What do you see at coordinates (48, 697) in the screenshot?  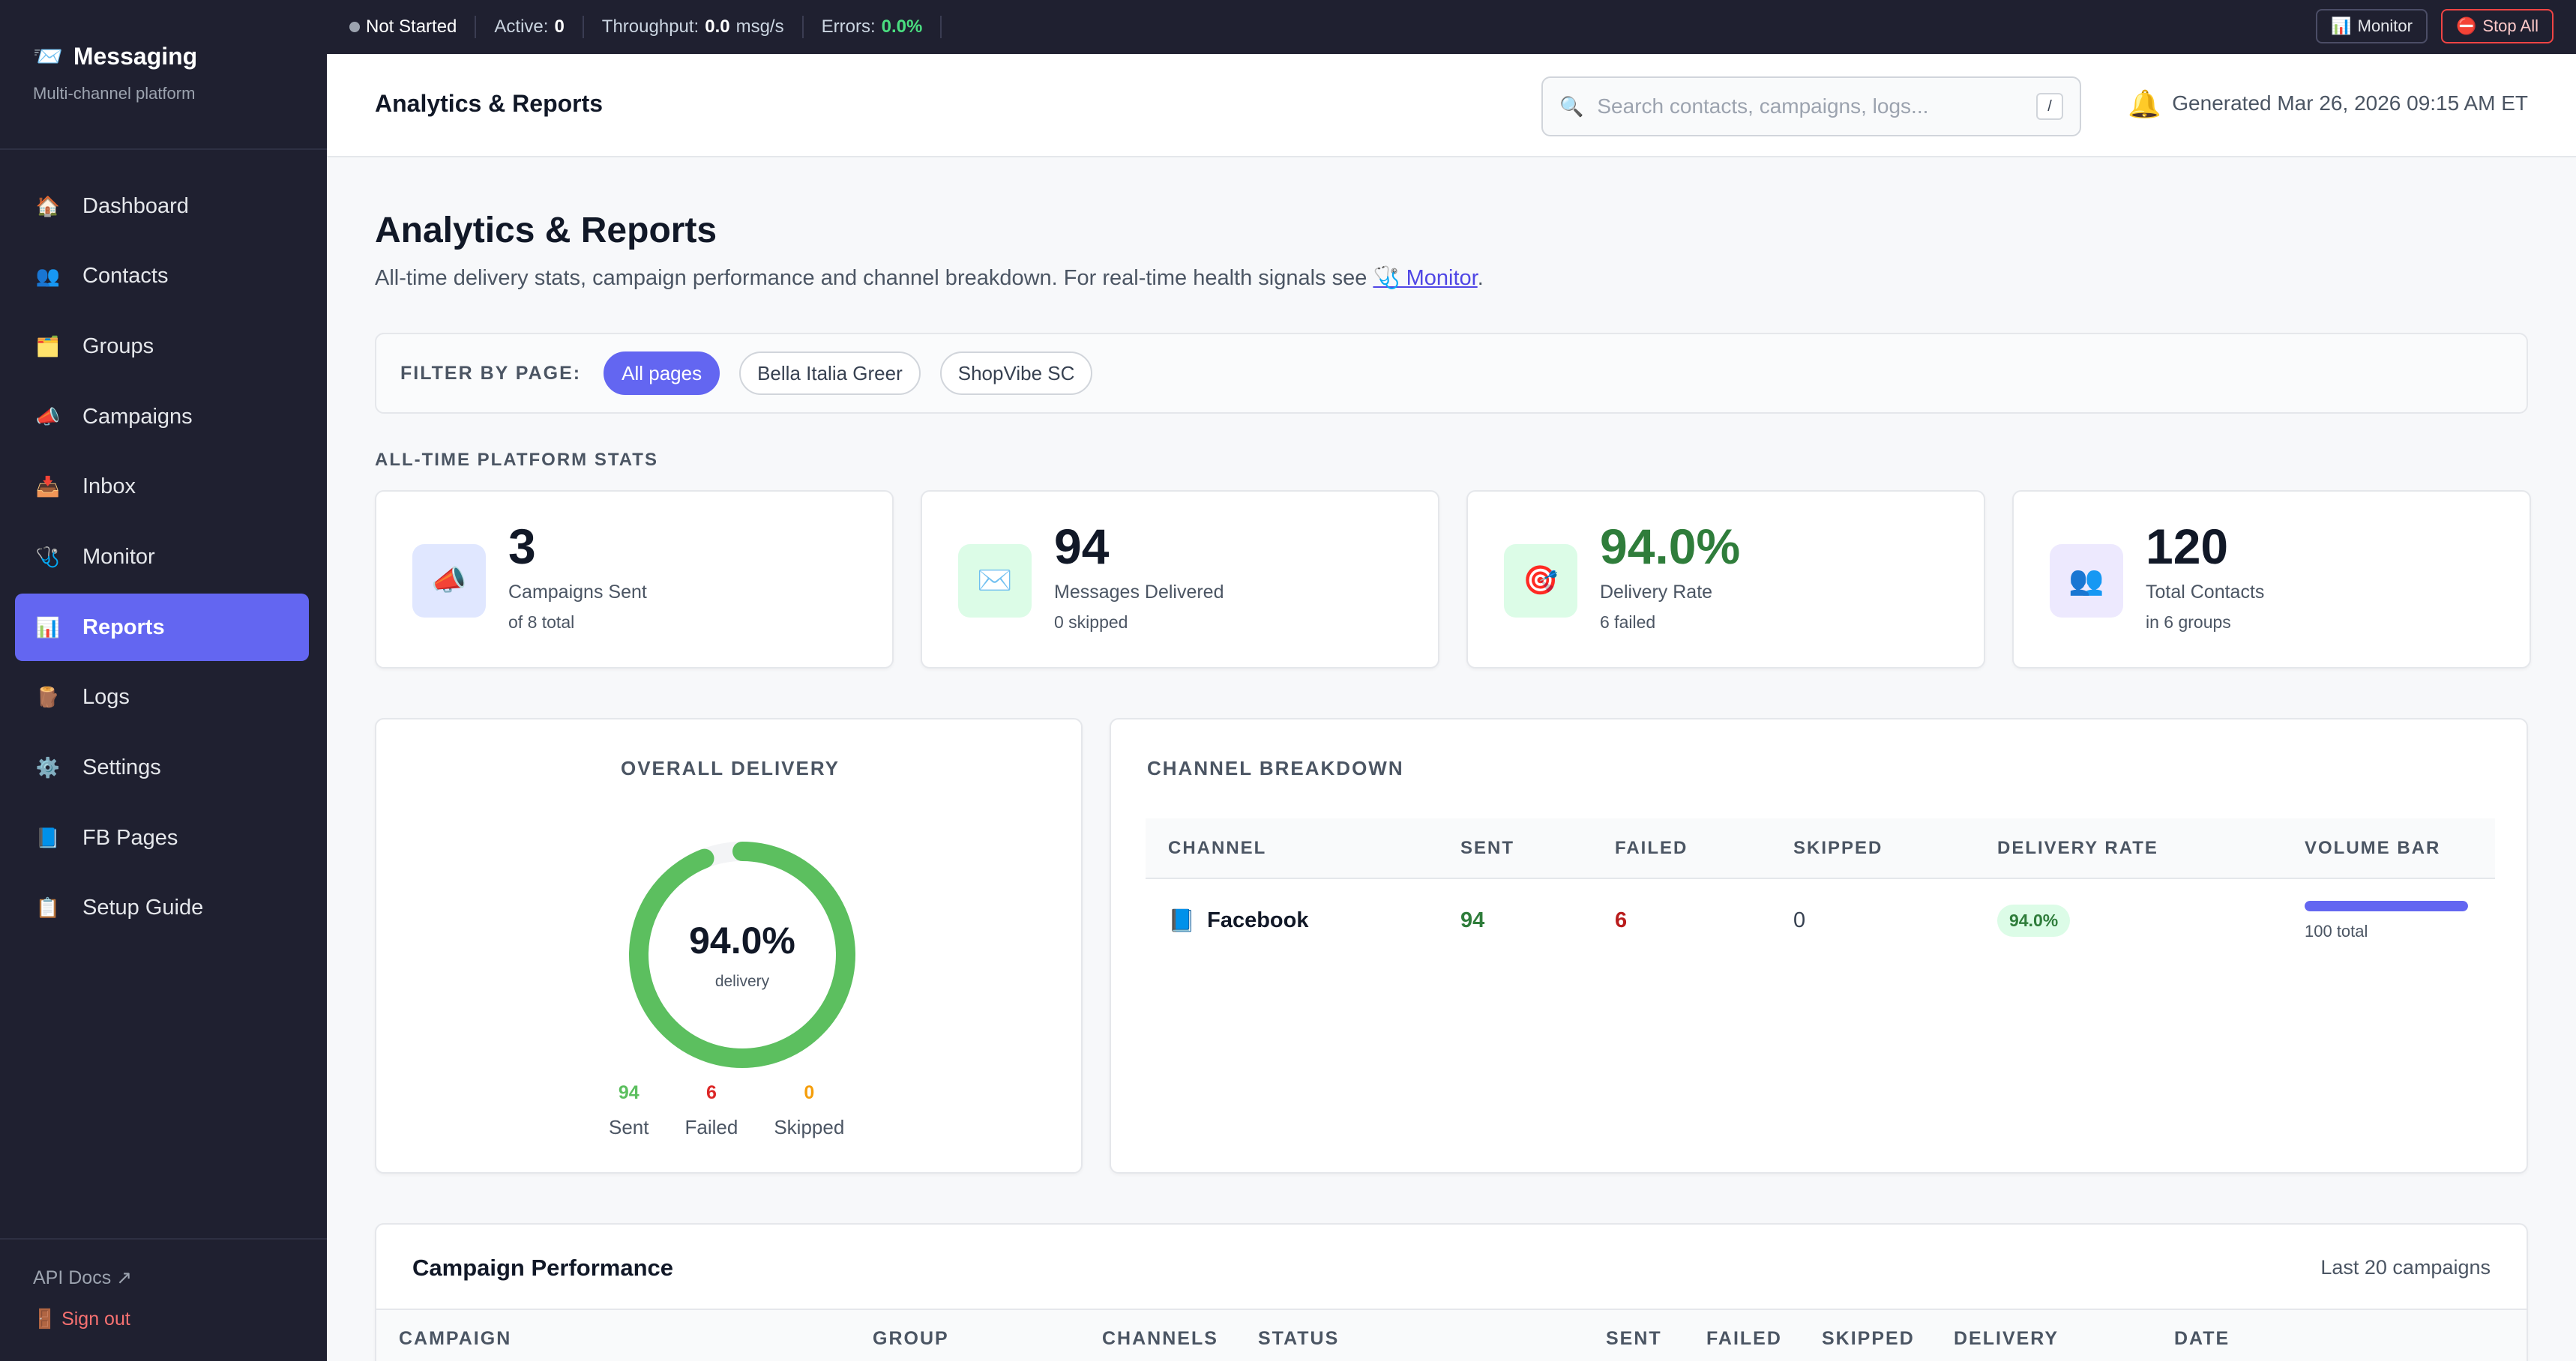 I see `log-icon: 🪵` at bounding box center [48, 697].